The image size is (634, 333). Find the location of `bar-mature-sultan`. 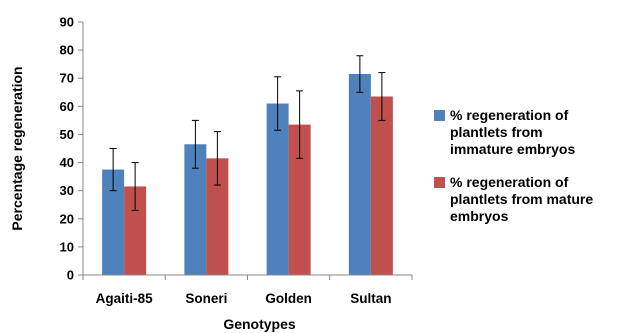

bar-mature-sultan is located at coordinates (381, 185).